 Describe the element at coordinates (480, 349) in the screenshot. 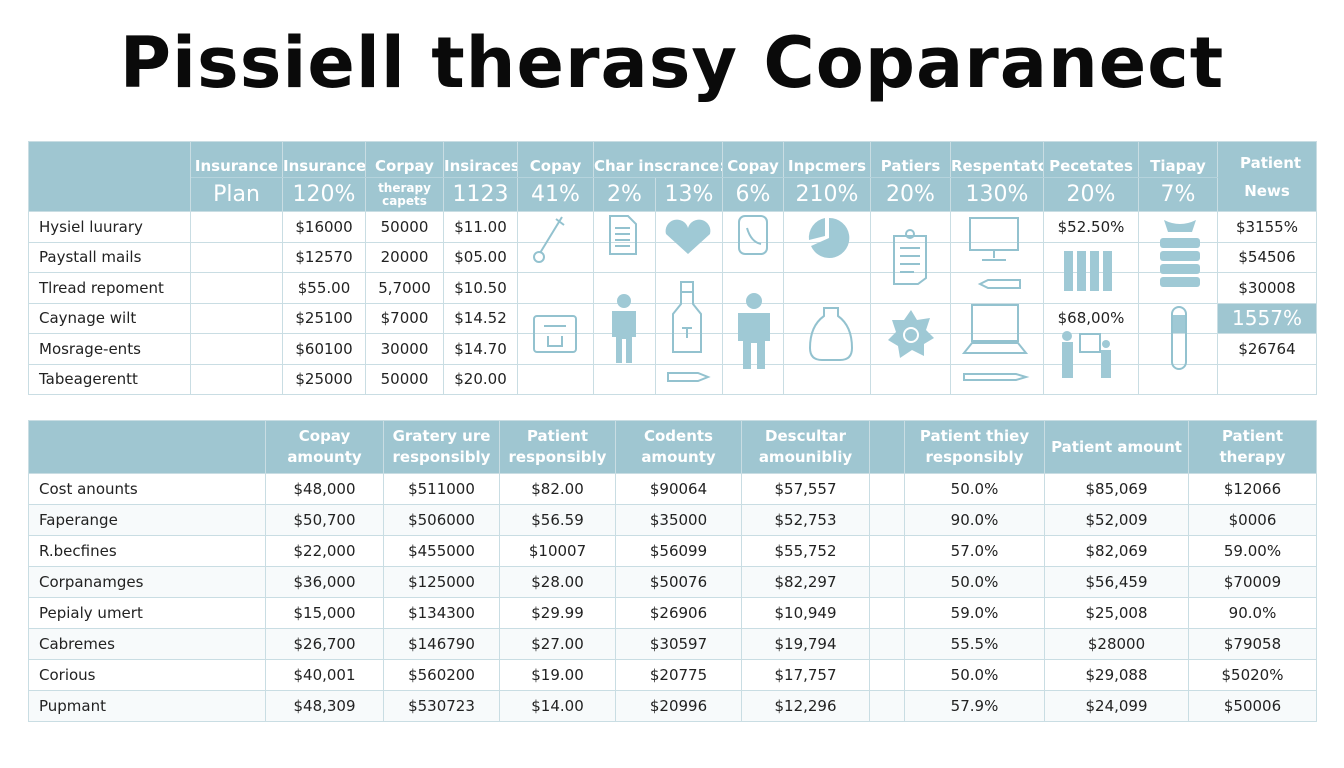

I see `cell: $14.70` at that location.